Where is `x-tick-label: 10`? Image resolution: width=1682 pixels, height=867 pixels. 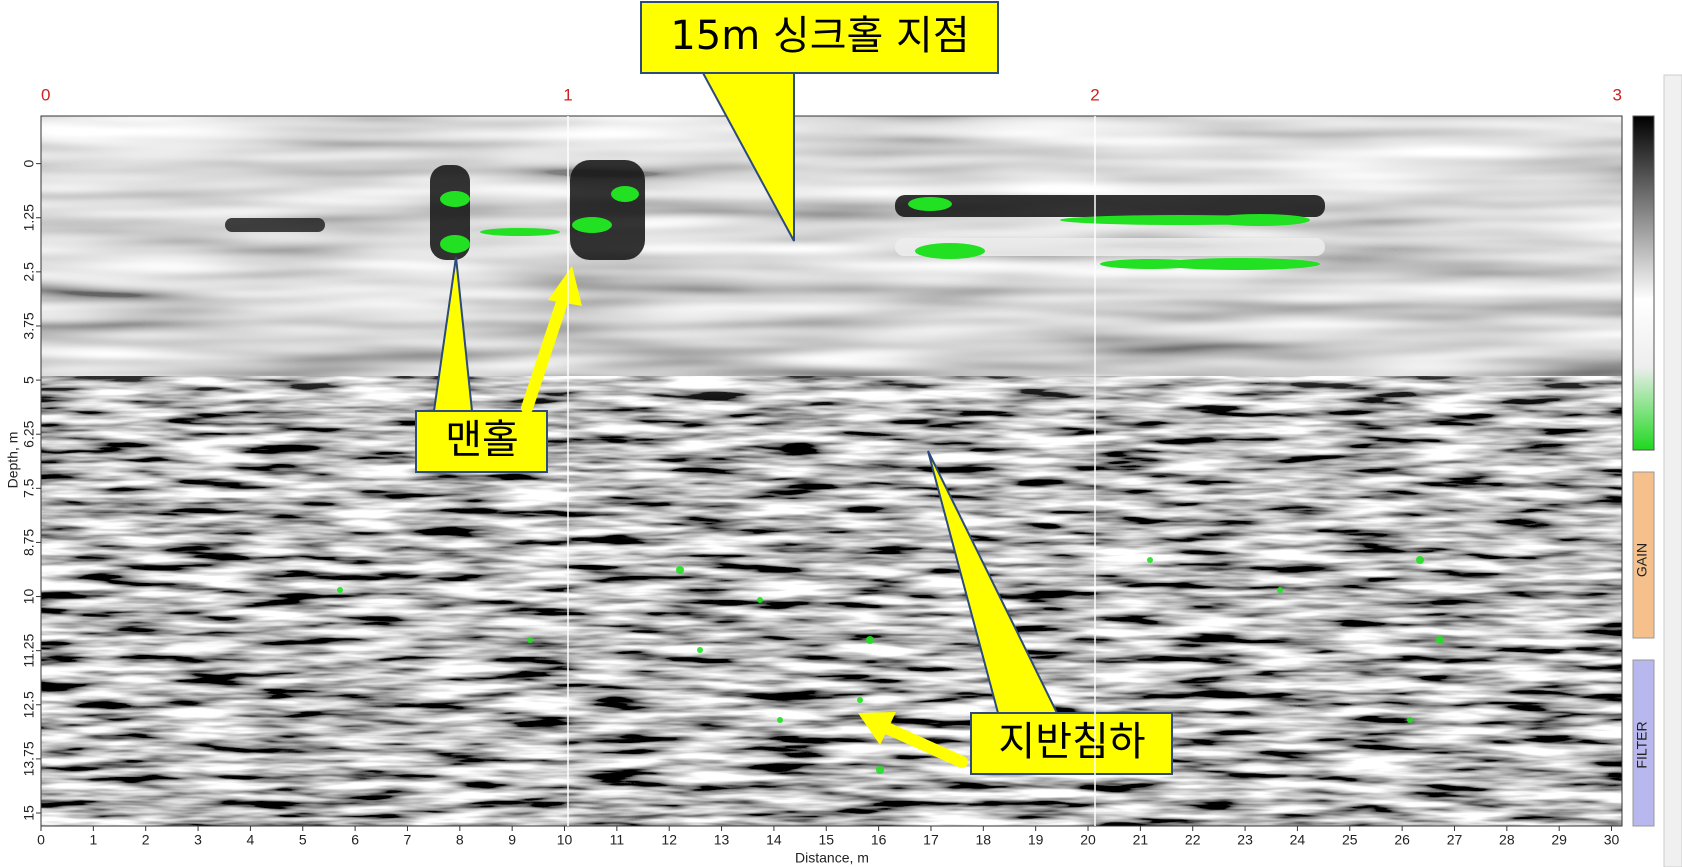 x-tick-label: 10 is located at coordinates (565, 840).